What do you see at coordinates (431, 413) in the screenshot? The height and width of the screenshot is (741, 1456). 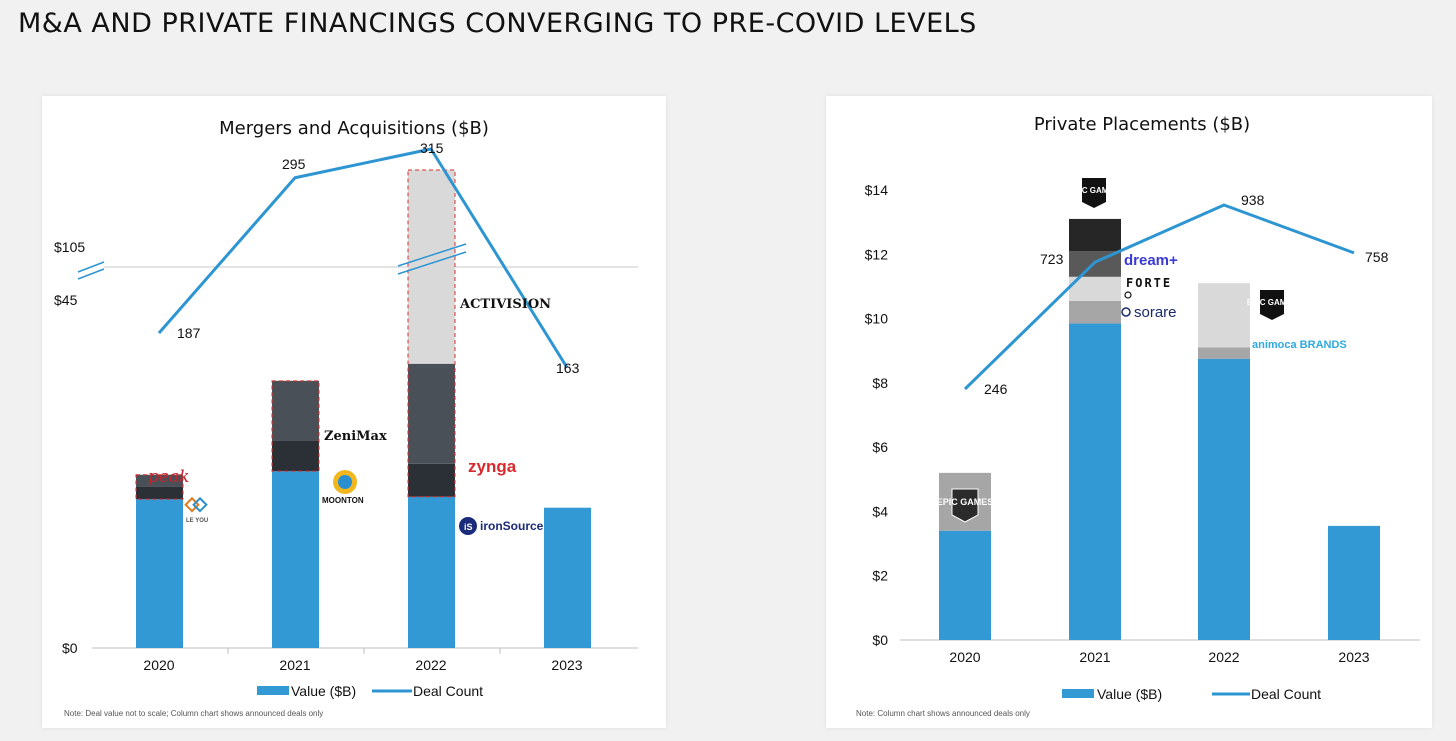 I see `ma-bar-2022-deal-zynga` at bounding box center [431, 413].